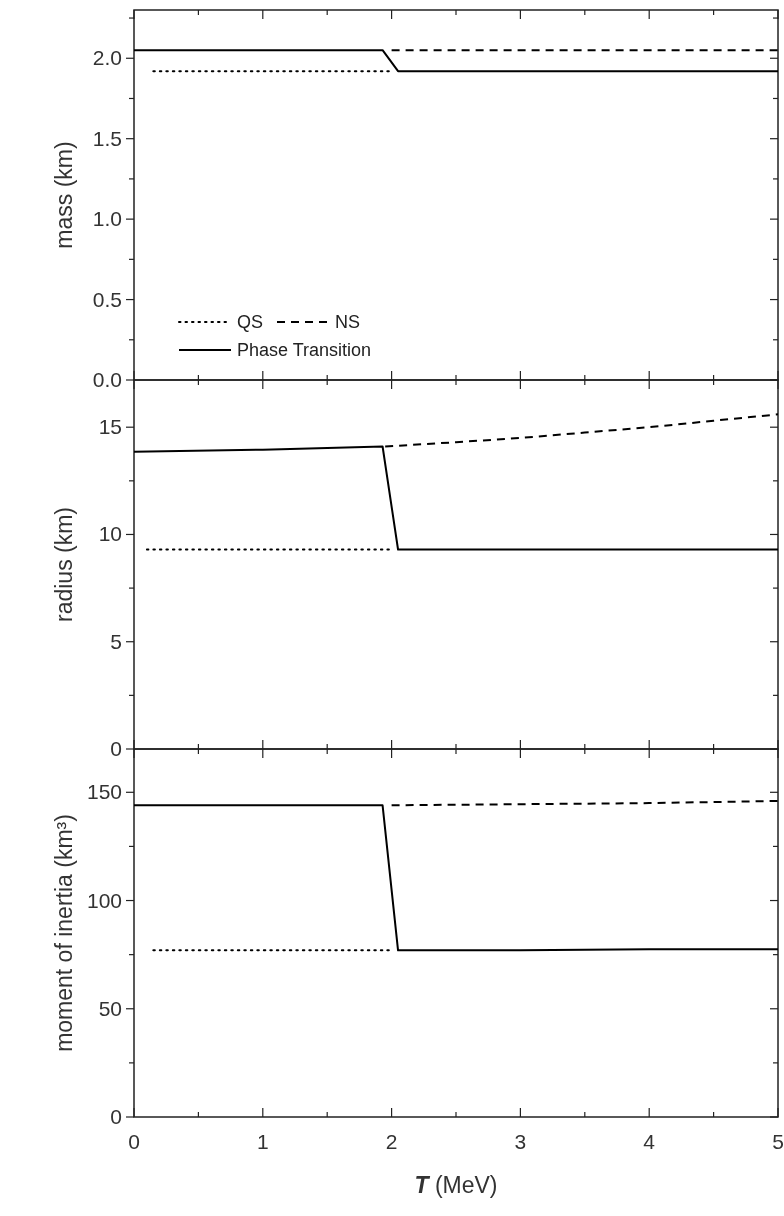 The width and height of the screenshot is (784, 1216). I want to click on legend-label: QS, so click(250, 322).